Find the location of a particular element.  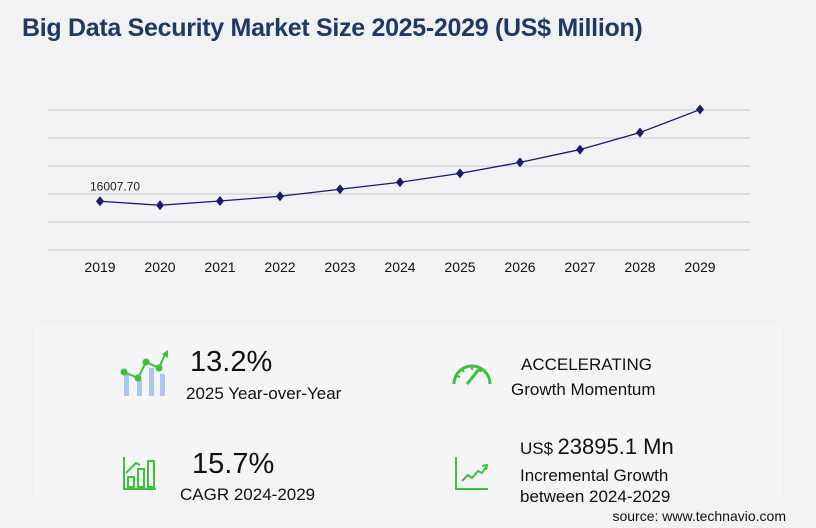

bar-chart-icon is located at coordinates (139, 473).